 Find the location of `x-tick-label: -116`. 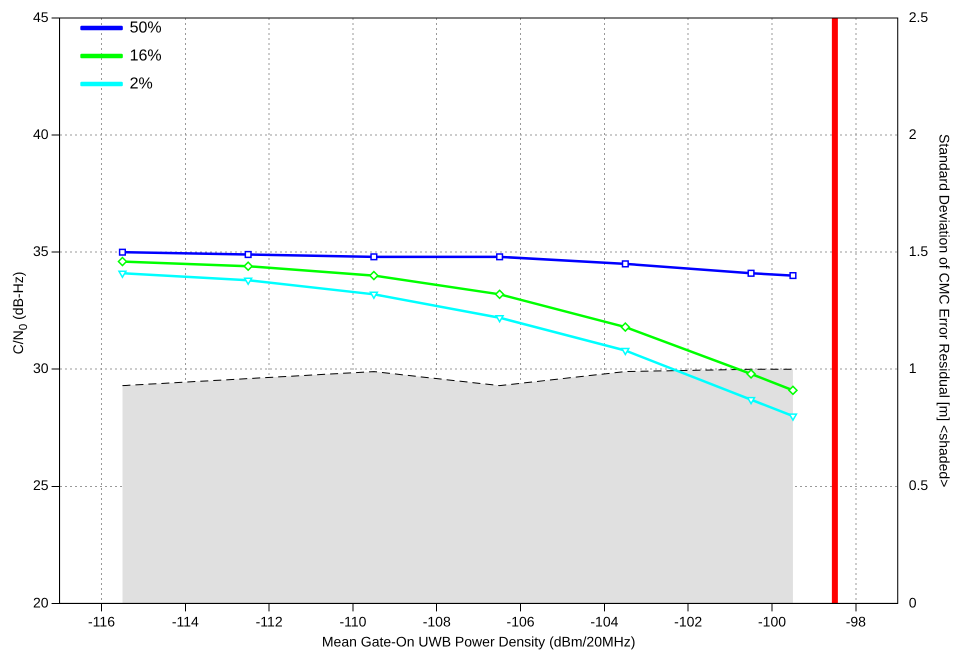

x-tick-label: -116 is located at coordinates (102, 622).